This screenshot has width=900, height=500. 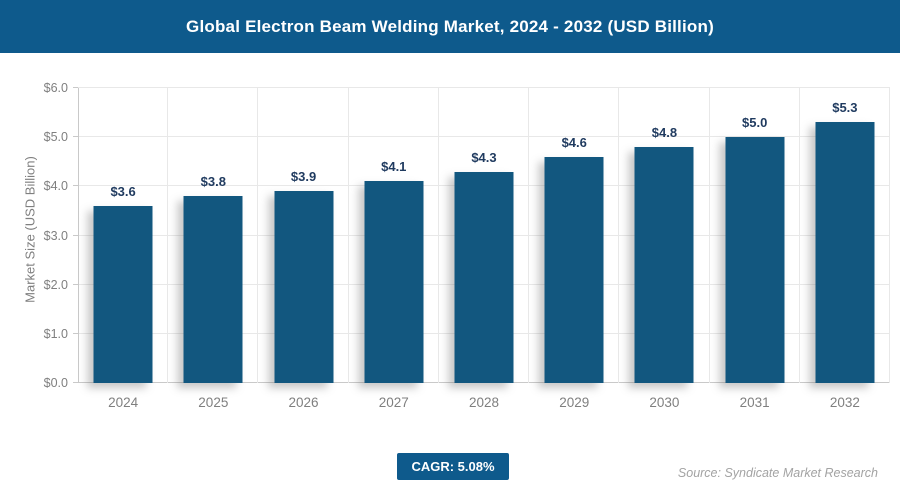 I want to click on y-tick-label: $5.0, so click(x=55, y=137).